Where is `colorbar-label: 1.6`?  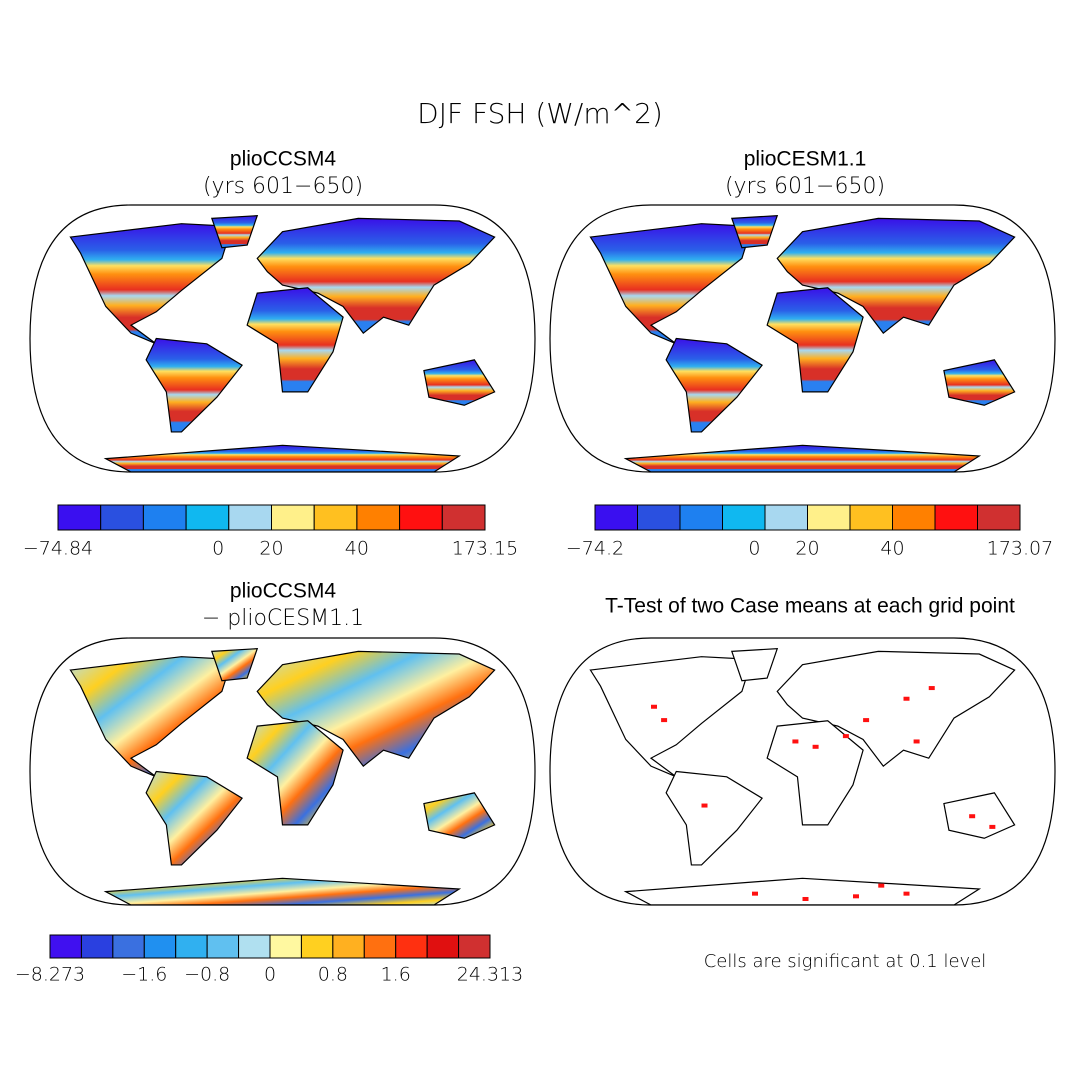 colorbar-label: 1.6 is located at coordinates (396, 975).